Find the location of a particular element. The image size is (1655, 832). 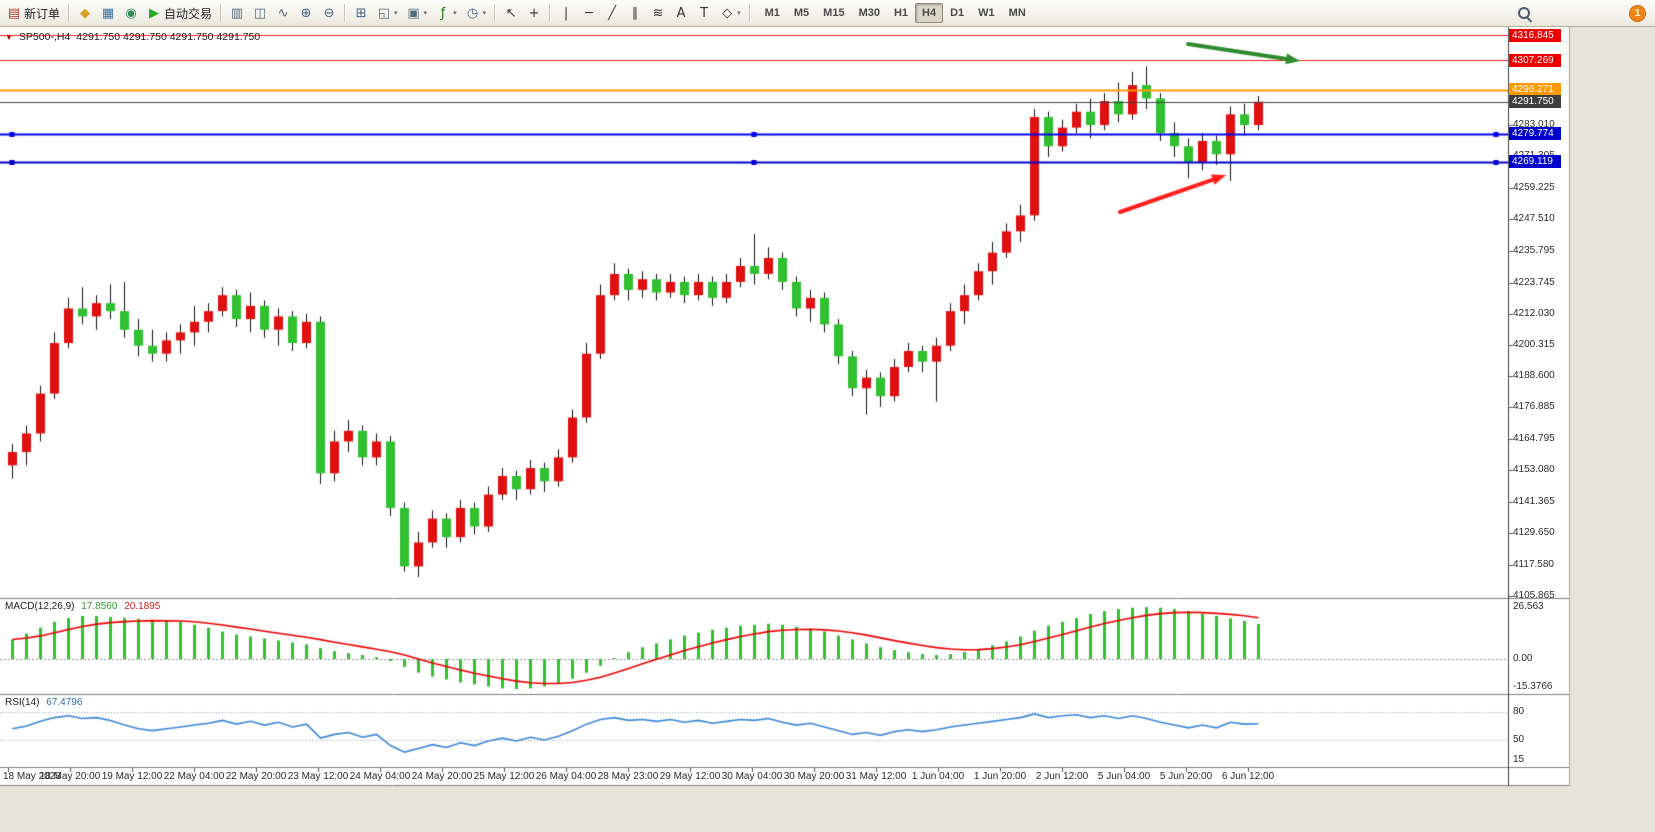

chart-profiles-icon: ◆ is located at coordinates (85, 13).